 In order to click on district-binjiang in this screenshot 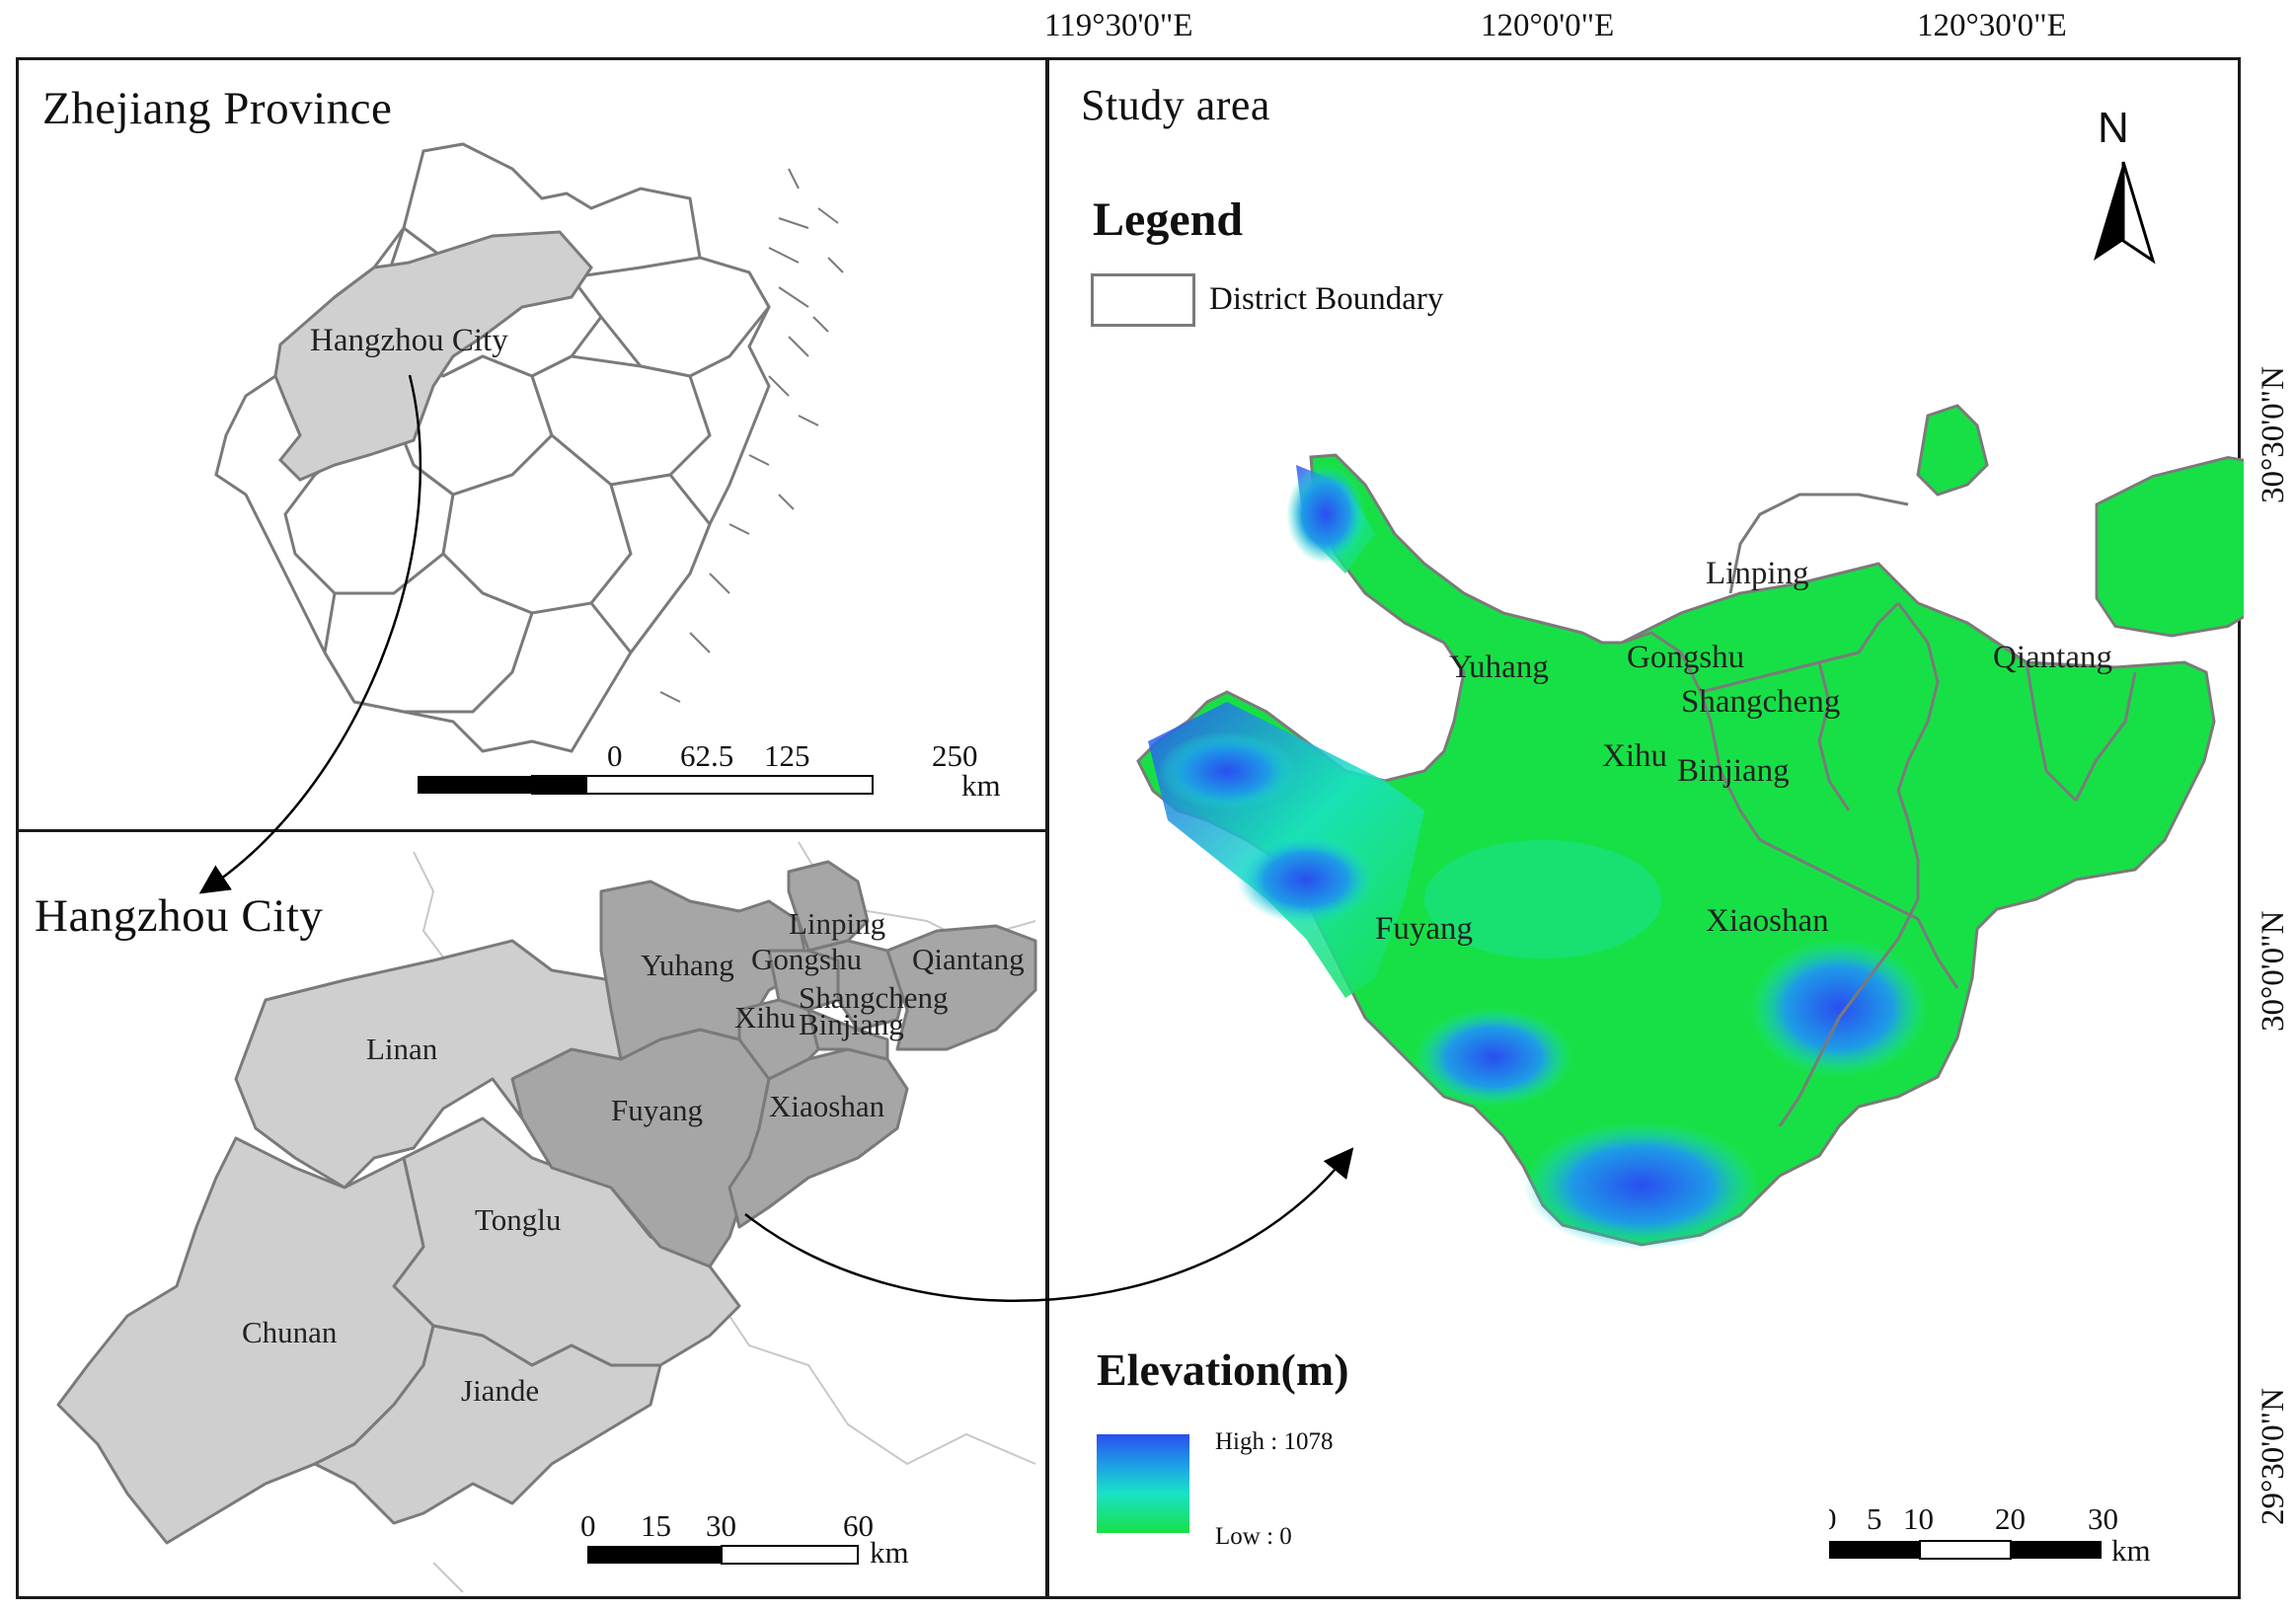, I will do `click(847, 1035)`.